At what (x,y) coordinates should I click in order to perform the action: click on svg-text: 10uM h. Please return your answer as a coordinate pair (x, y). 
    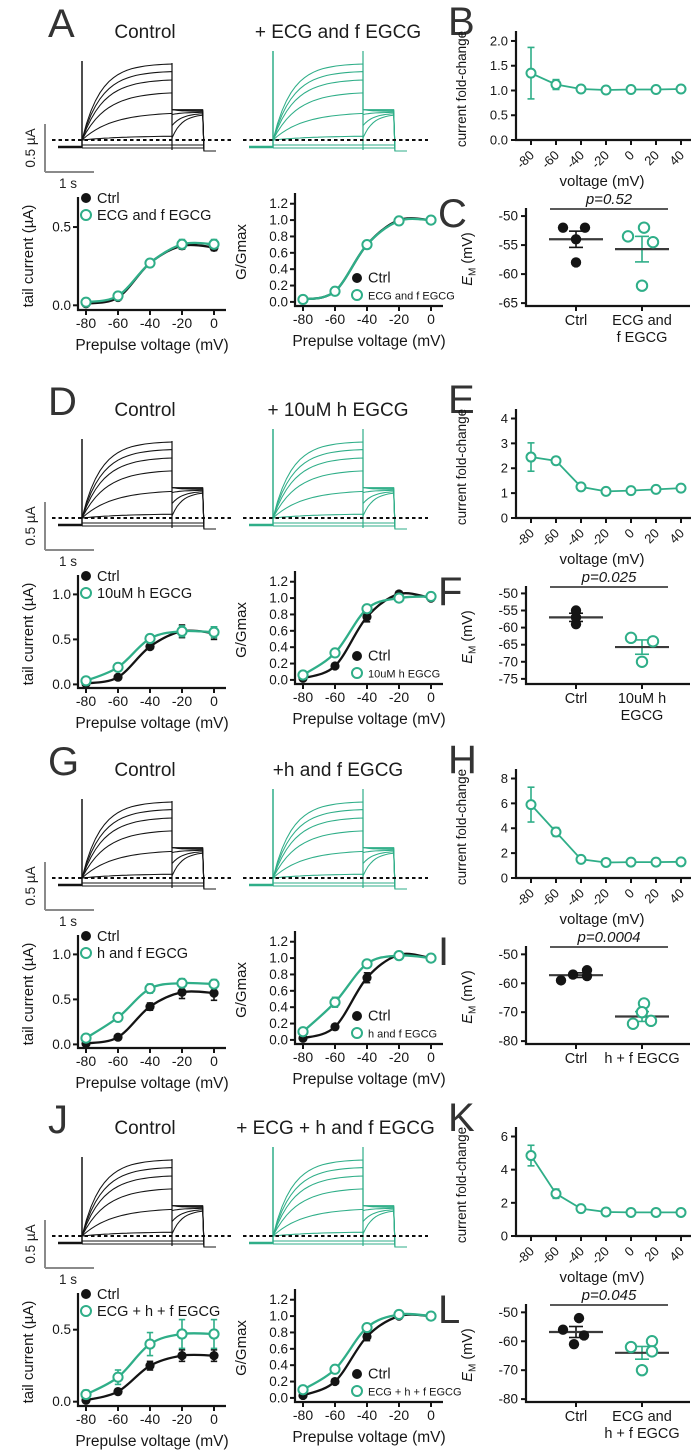
    Looking at the image, I should click on (642, 699).